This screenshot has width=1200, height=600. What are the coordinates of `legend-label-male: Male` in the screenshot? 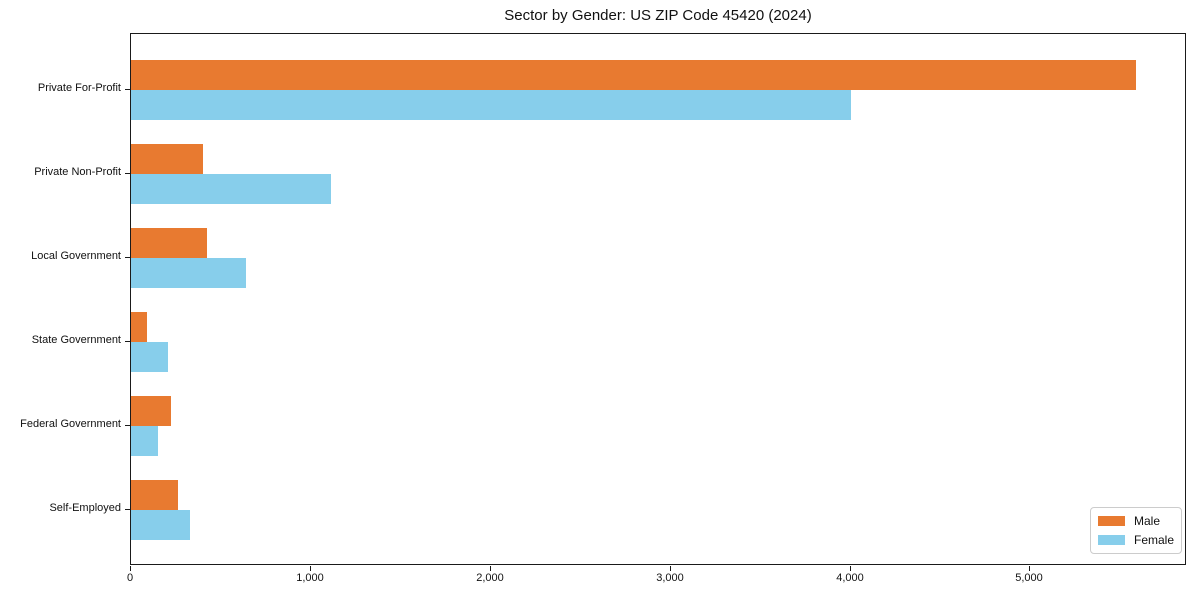 It's located at (1147, 521).